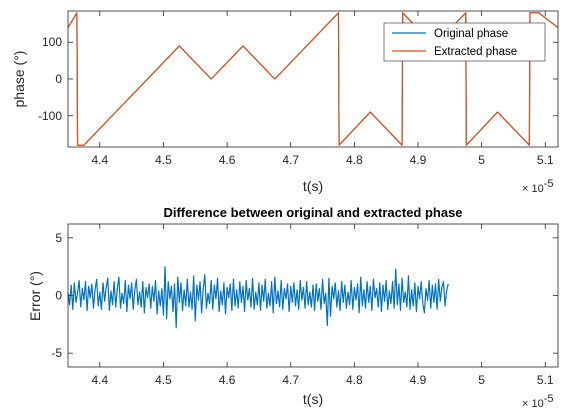 This screenshot has width=569, height=412. I want to click on top-xtick-label: 4.5, so click(163, 160).